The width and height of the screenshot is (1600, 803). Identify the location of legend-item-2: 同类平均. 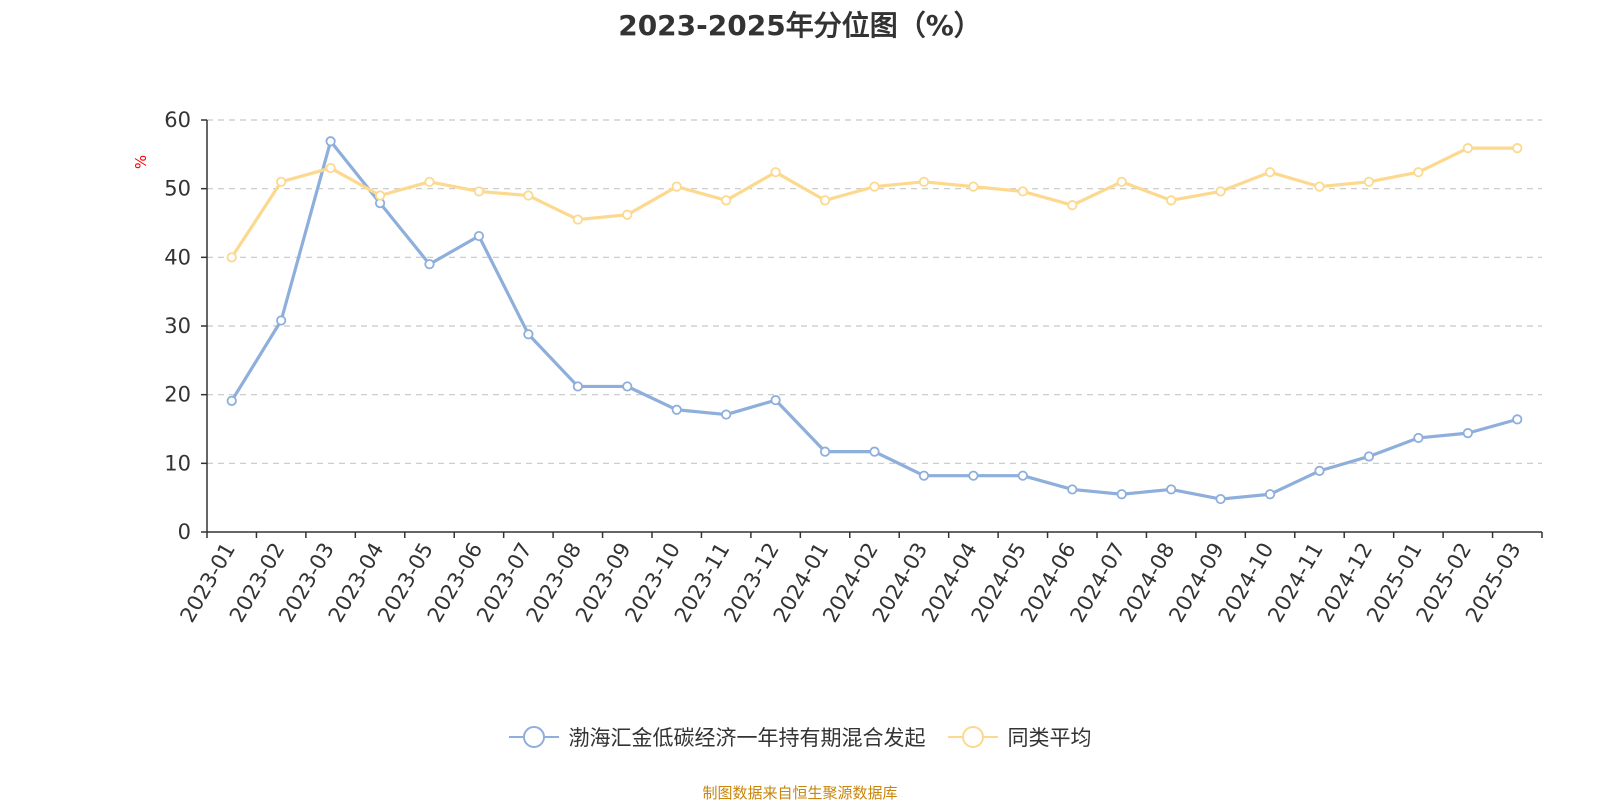
(1019, 737).